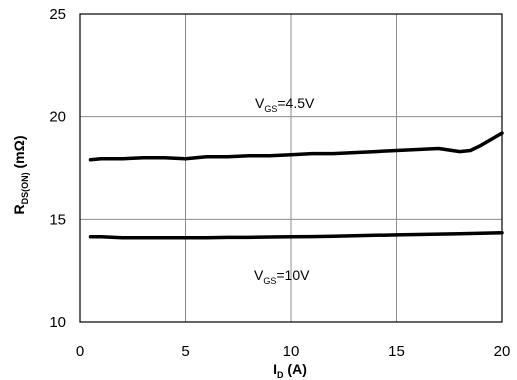  What do you see at coordinates (20, 174) in the screenshot?
I see `y-axis-label: RDS(ON) (mΩ)` at bounding box center [20, 174].